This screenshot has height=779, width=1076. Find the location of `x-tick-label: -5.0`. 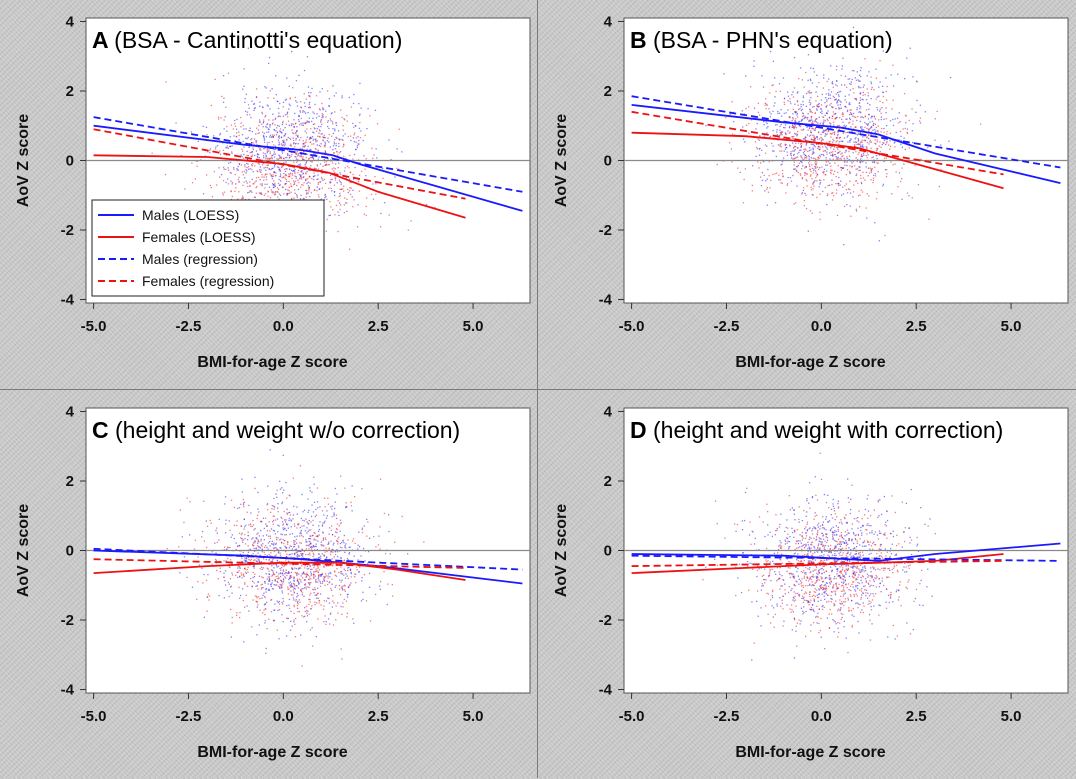

x-tick-label: -5.0 is located at coordinates (94, 716).